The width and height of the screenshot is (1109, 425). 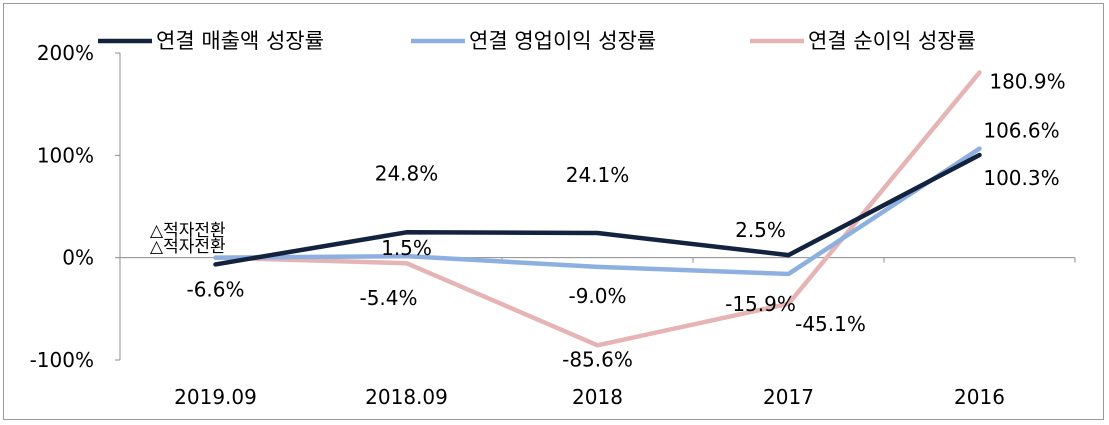 I want to click on data-label: 24.1%, so click(x=598, y=175).